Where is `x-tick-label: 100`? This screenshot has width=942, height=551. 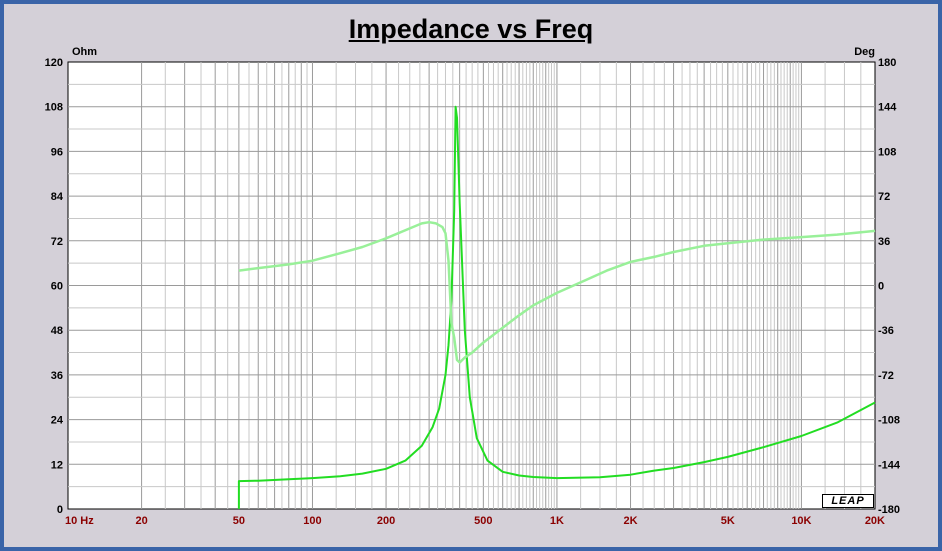 x-tick-label: 100 is located at coordinates (312, 521).